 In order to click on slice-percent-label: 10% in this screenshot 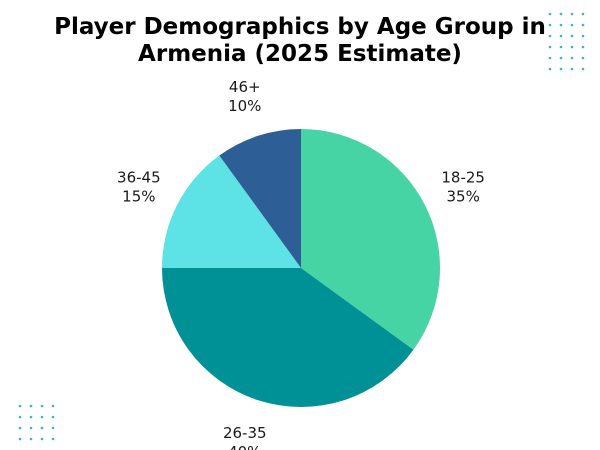, I will do `click(244, 106)`.